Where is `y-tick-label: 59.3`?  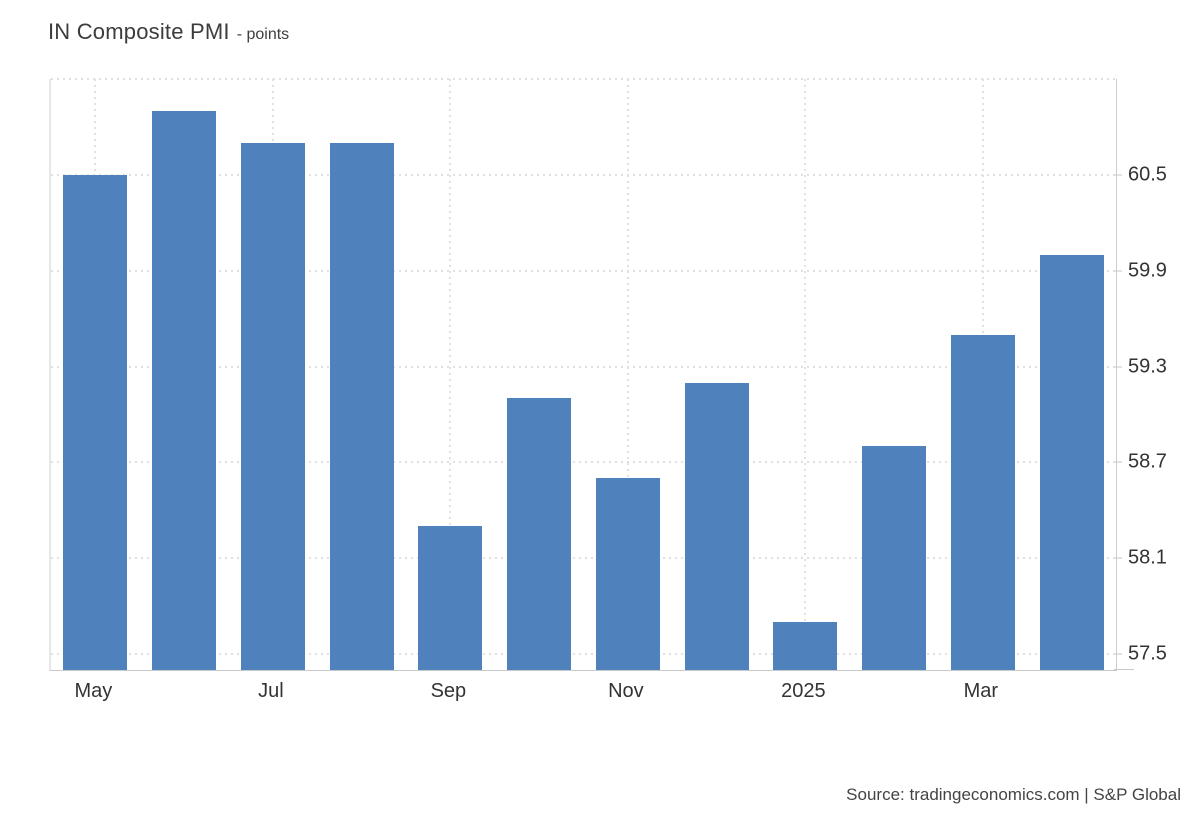
y-tick-label: 59.3 is located at coordinates (1147, 366).